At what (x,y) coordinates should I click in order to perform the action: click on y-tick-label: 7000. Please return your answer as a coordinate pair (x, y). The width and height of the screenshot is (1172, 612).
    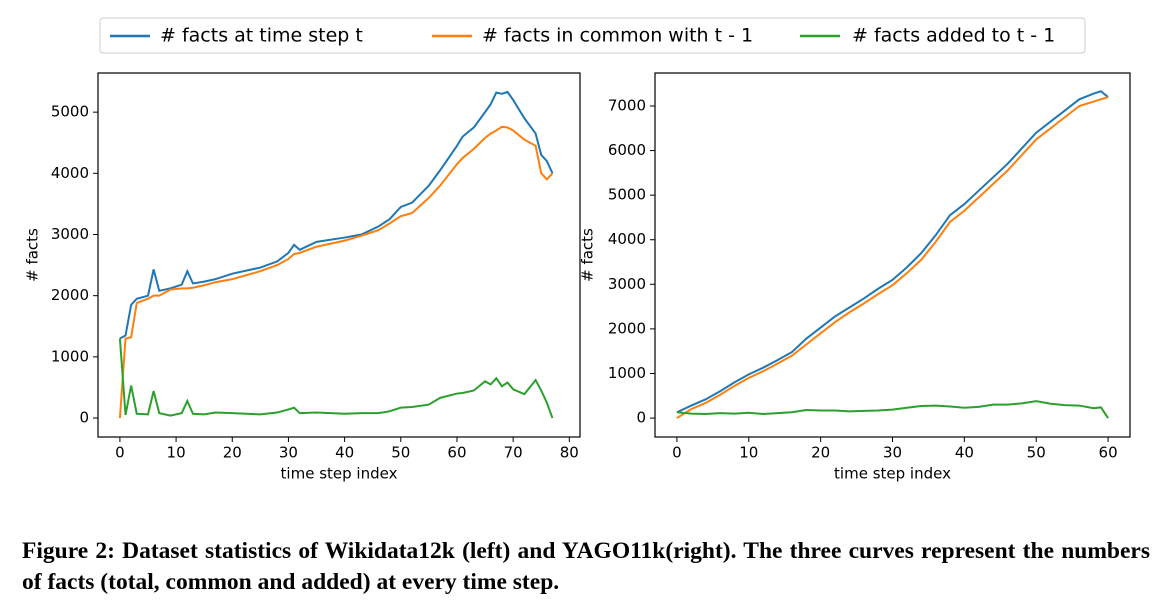
    Looking at the image, I should click on (627, 105).